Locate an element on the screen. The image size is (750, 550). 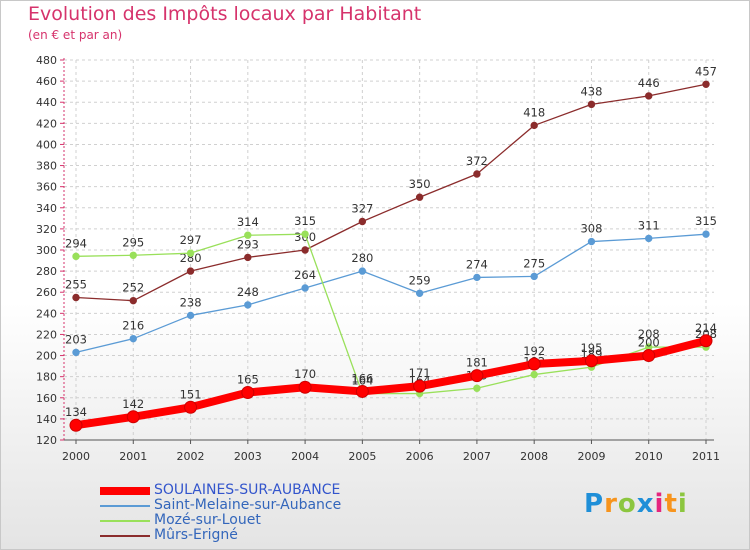
data-label-murs-erigne: 255 is located at coordinates (76, 285).